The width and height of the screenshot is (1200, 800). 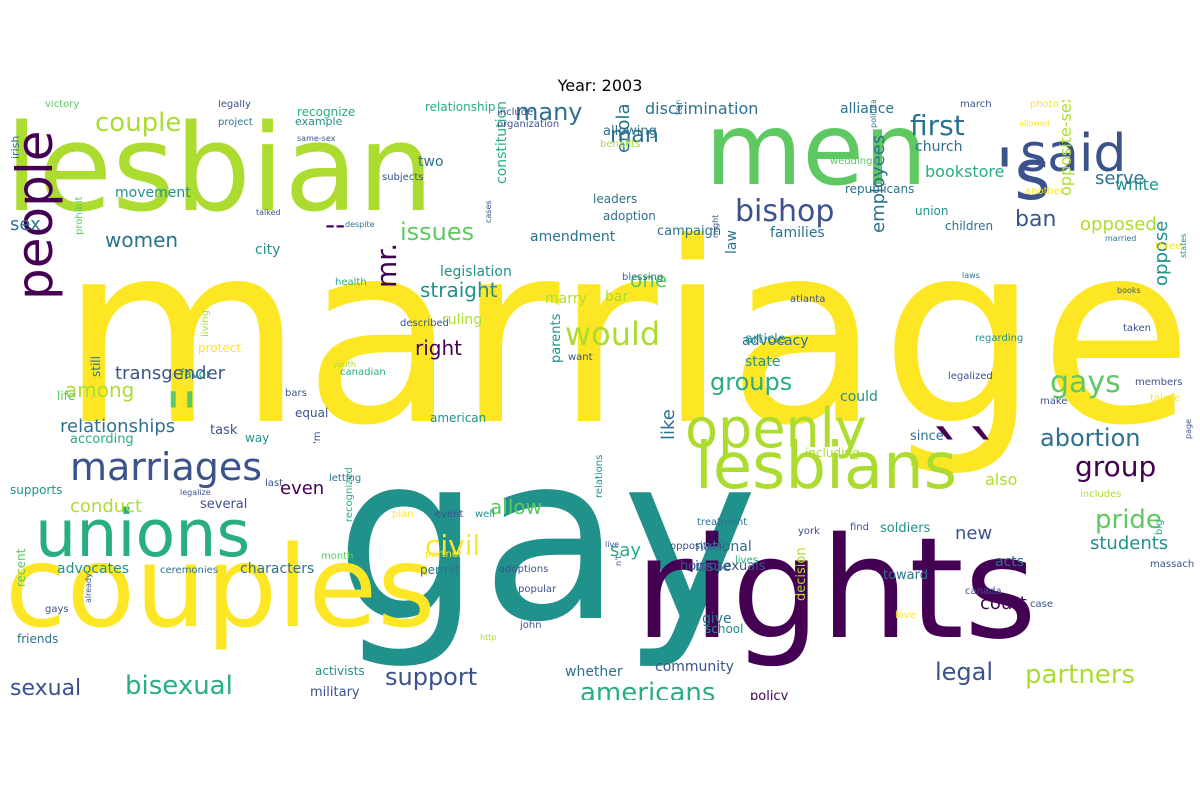 What do you see at coordinates (594, 672) in the screenshot?
I see `word-whether: whether` at bounding box center [594, 672].